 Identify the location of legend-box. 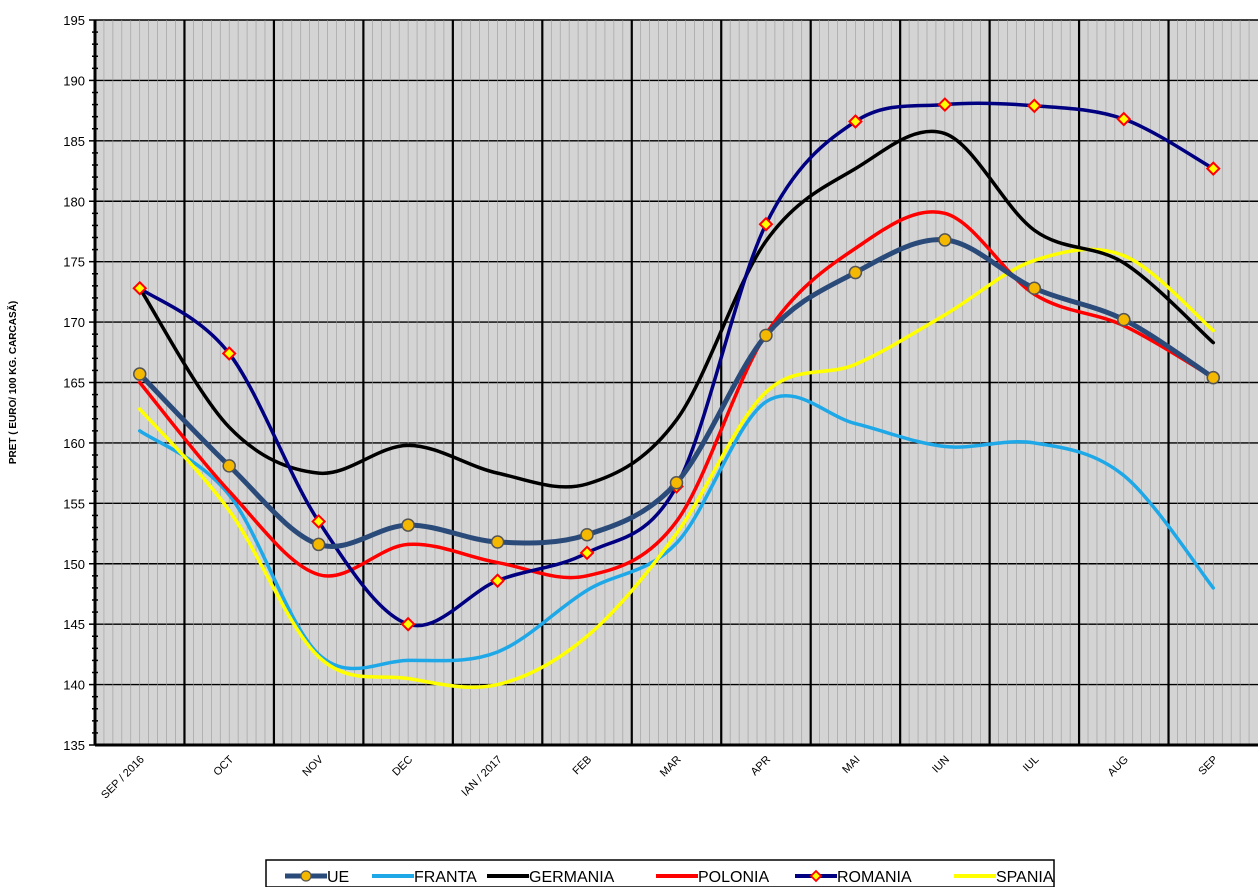
(660, 873).